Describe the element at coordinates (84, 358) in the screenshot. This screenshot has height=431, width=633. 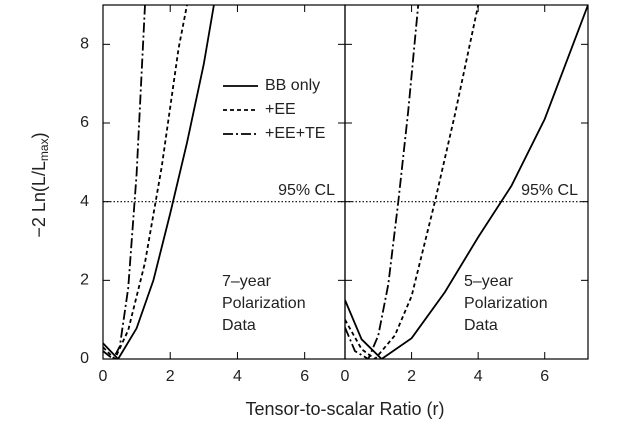
I see `y-tick-label: 0` at that location.